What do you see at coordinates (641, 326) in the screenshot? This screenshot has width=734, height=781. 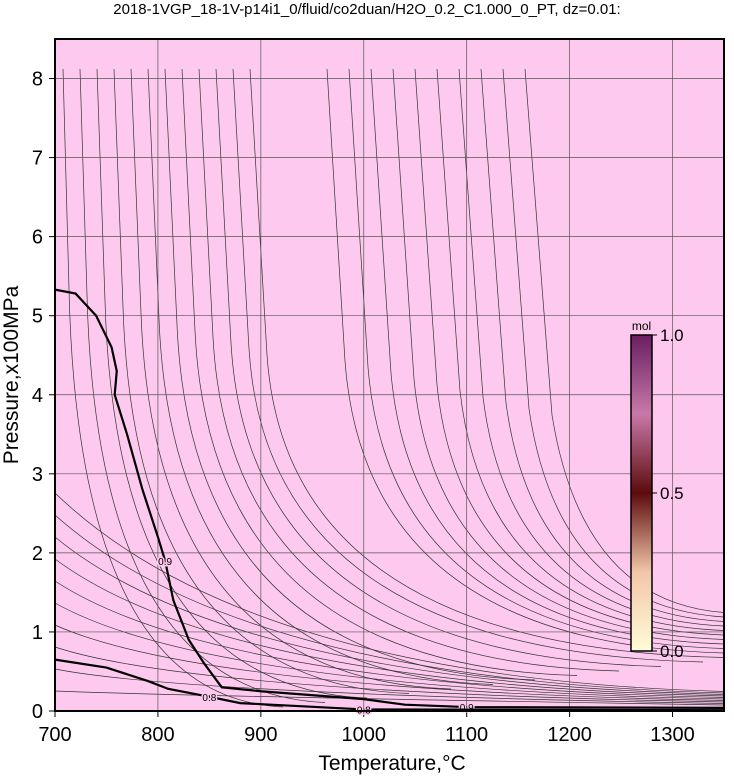 I see `colorbar-label: mol` at bounding box center [641, 326].